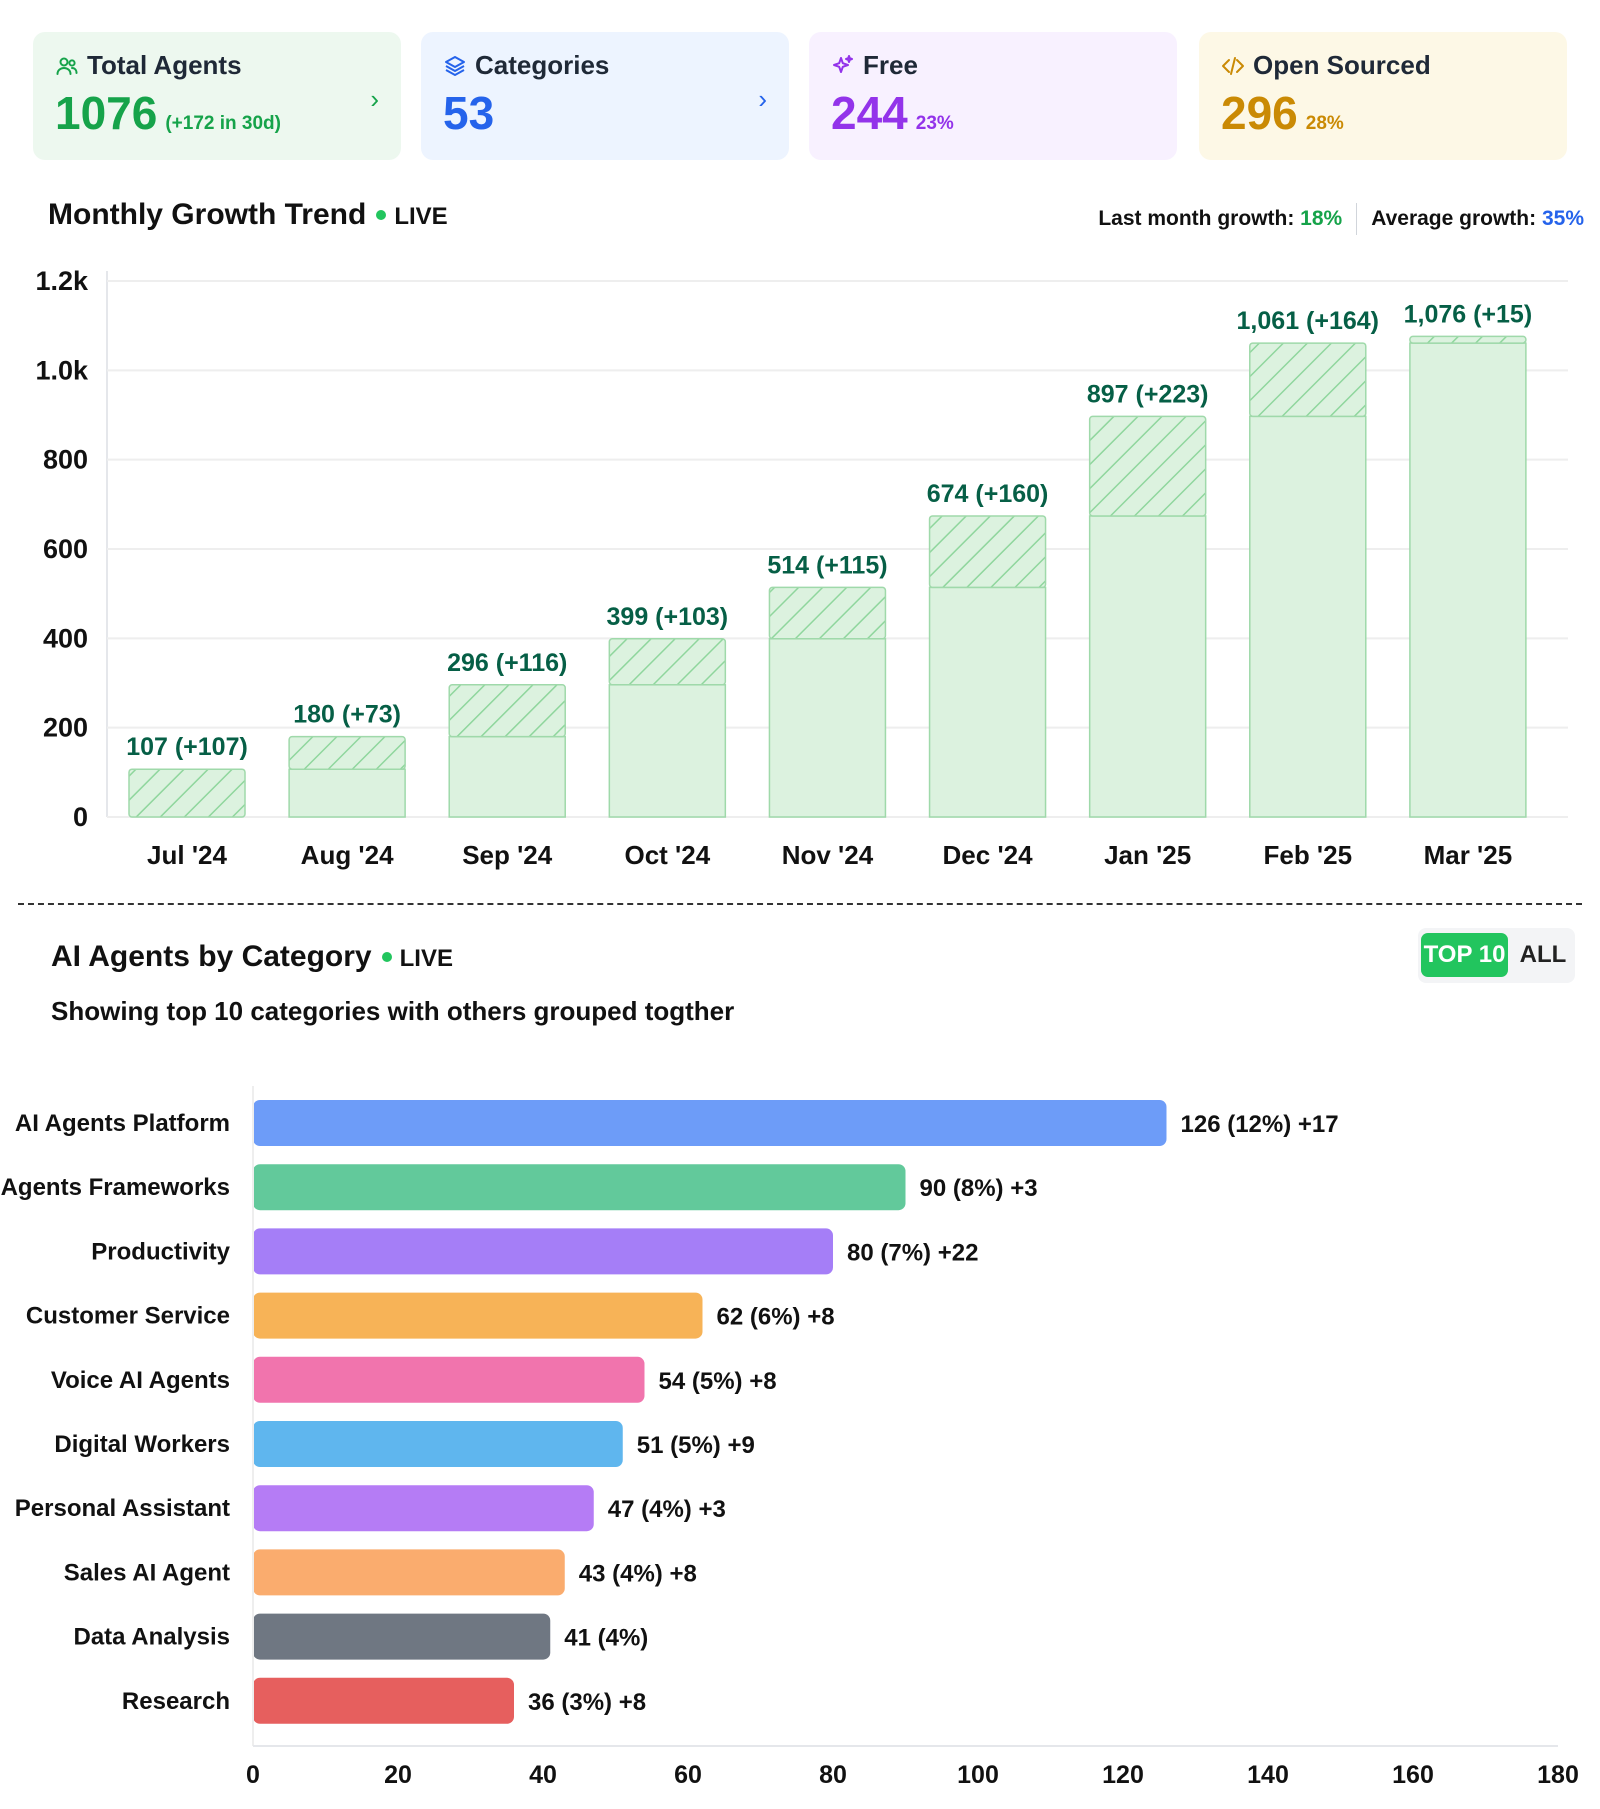  I want to click on category-value-label: 90 (8%) +3, so click(979, 1188).